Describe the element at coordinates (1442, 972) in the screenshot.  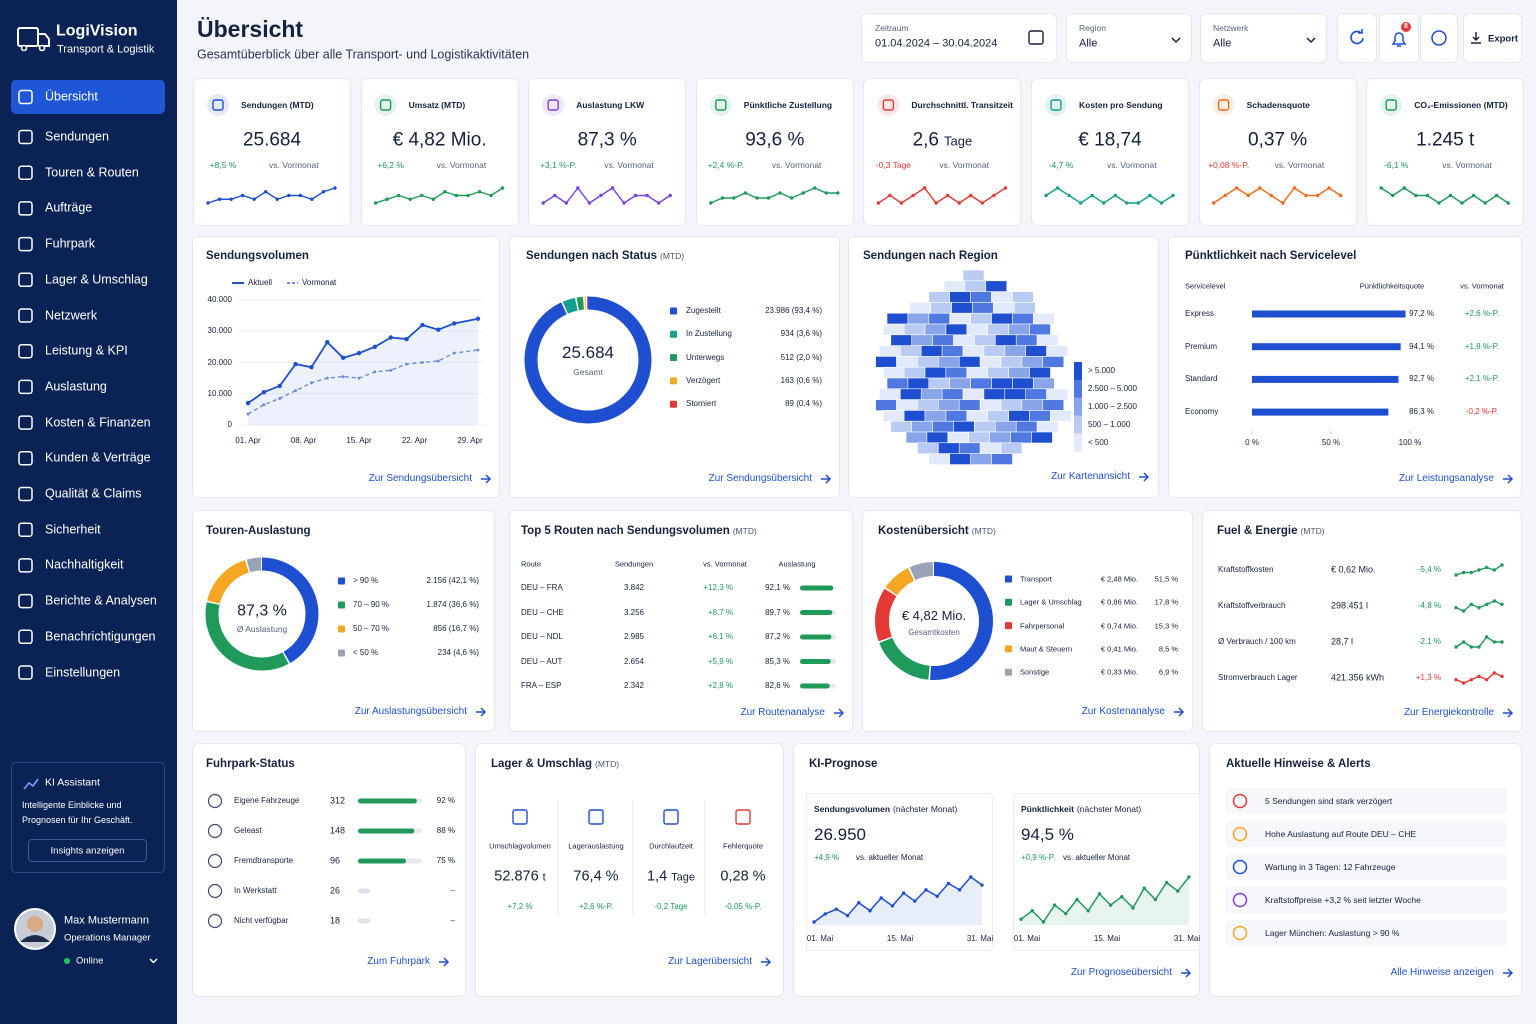
I see `link: Alle Hinweise anzeigen` at that location.